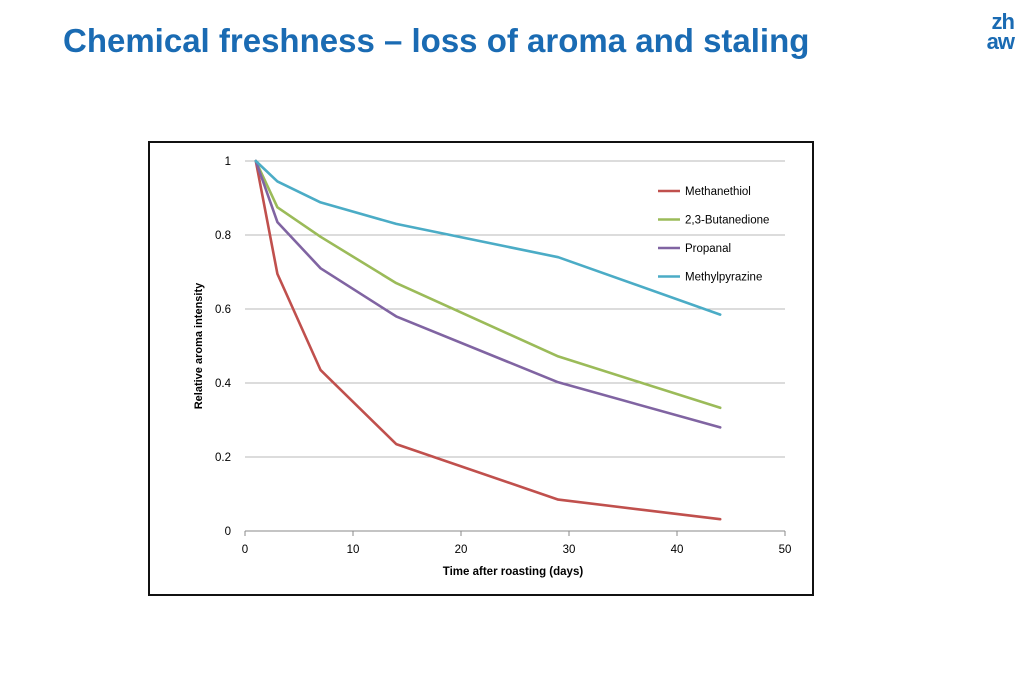  What do you see at coordinates (228, 532) in the screenshot?
I see `y-tick-label: 0` at bounding box center [228, 532].